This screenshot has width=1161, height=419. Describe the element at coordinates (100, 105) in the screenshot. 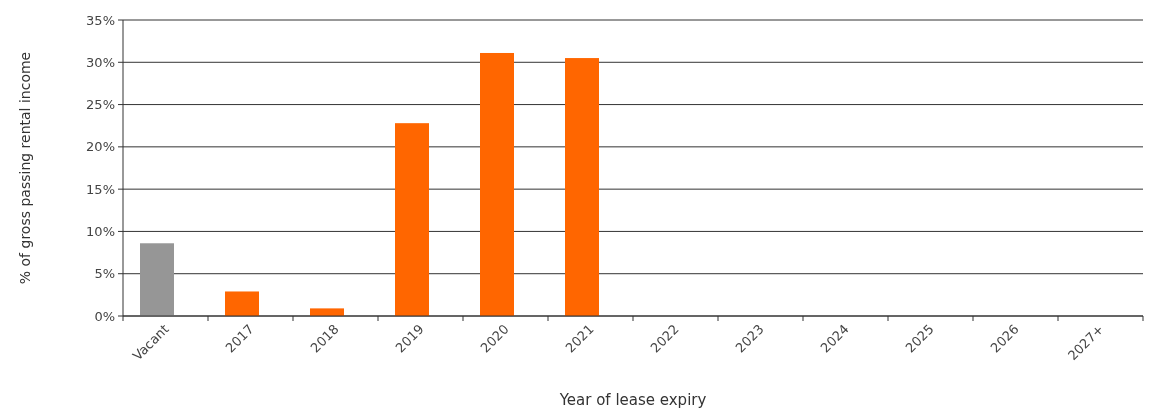

I see `y-tick-label: 25%` at that location.